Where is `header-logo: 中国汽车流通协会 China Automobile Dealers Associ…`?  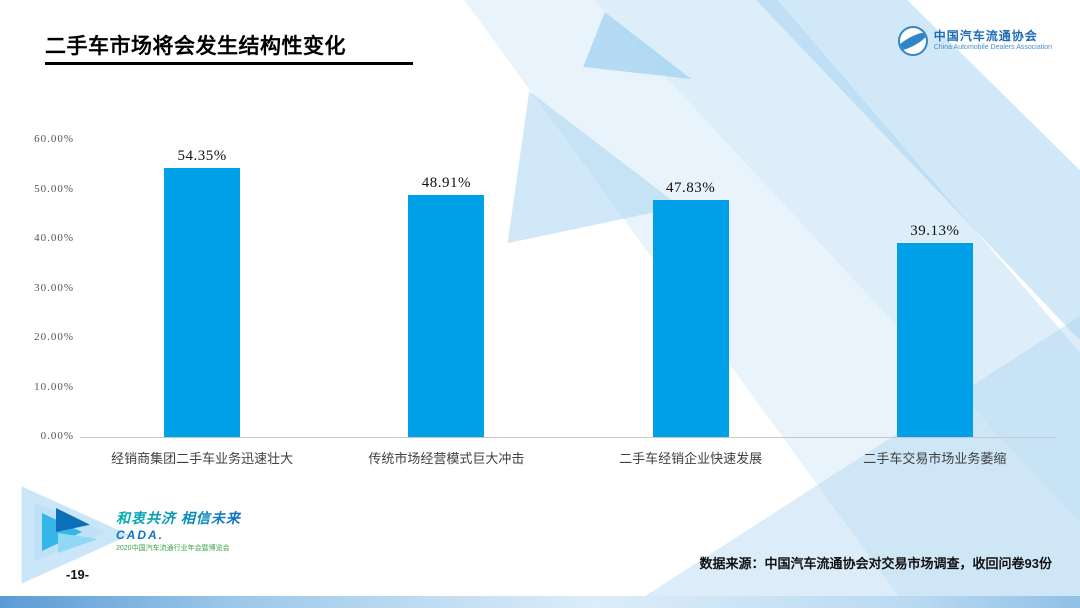
header-logo: 中国汽车流通协会 China Automobile Dealers Associ… is located at coordinates (974, 41).